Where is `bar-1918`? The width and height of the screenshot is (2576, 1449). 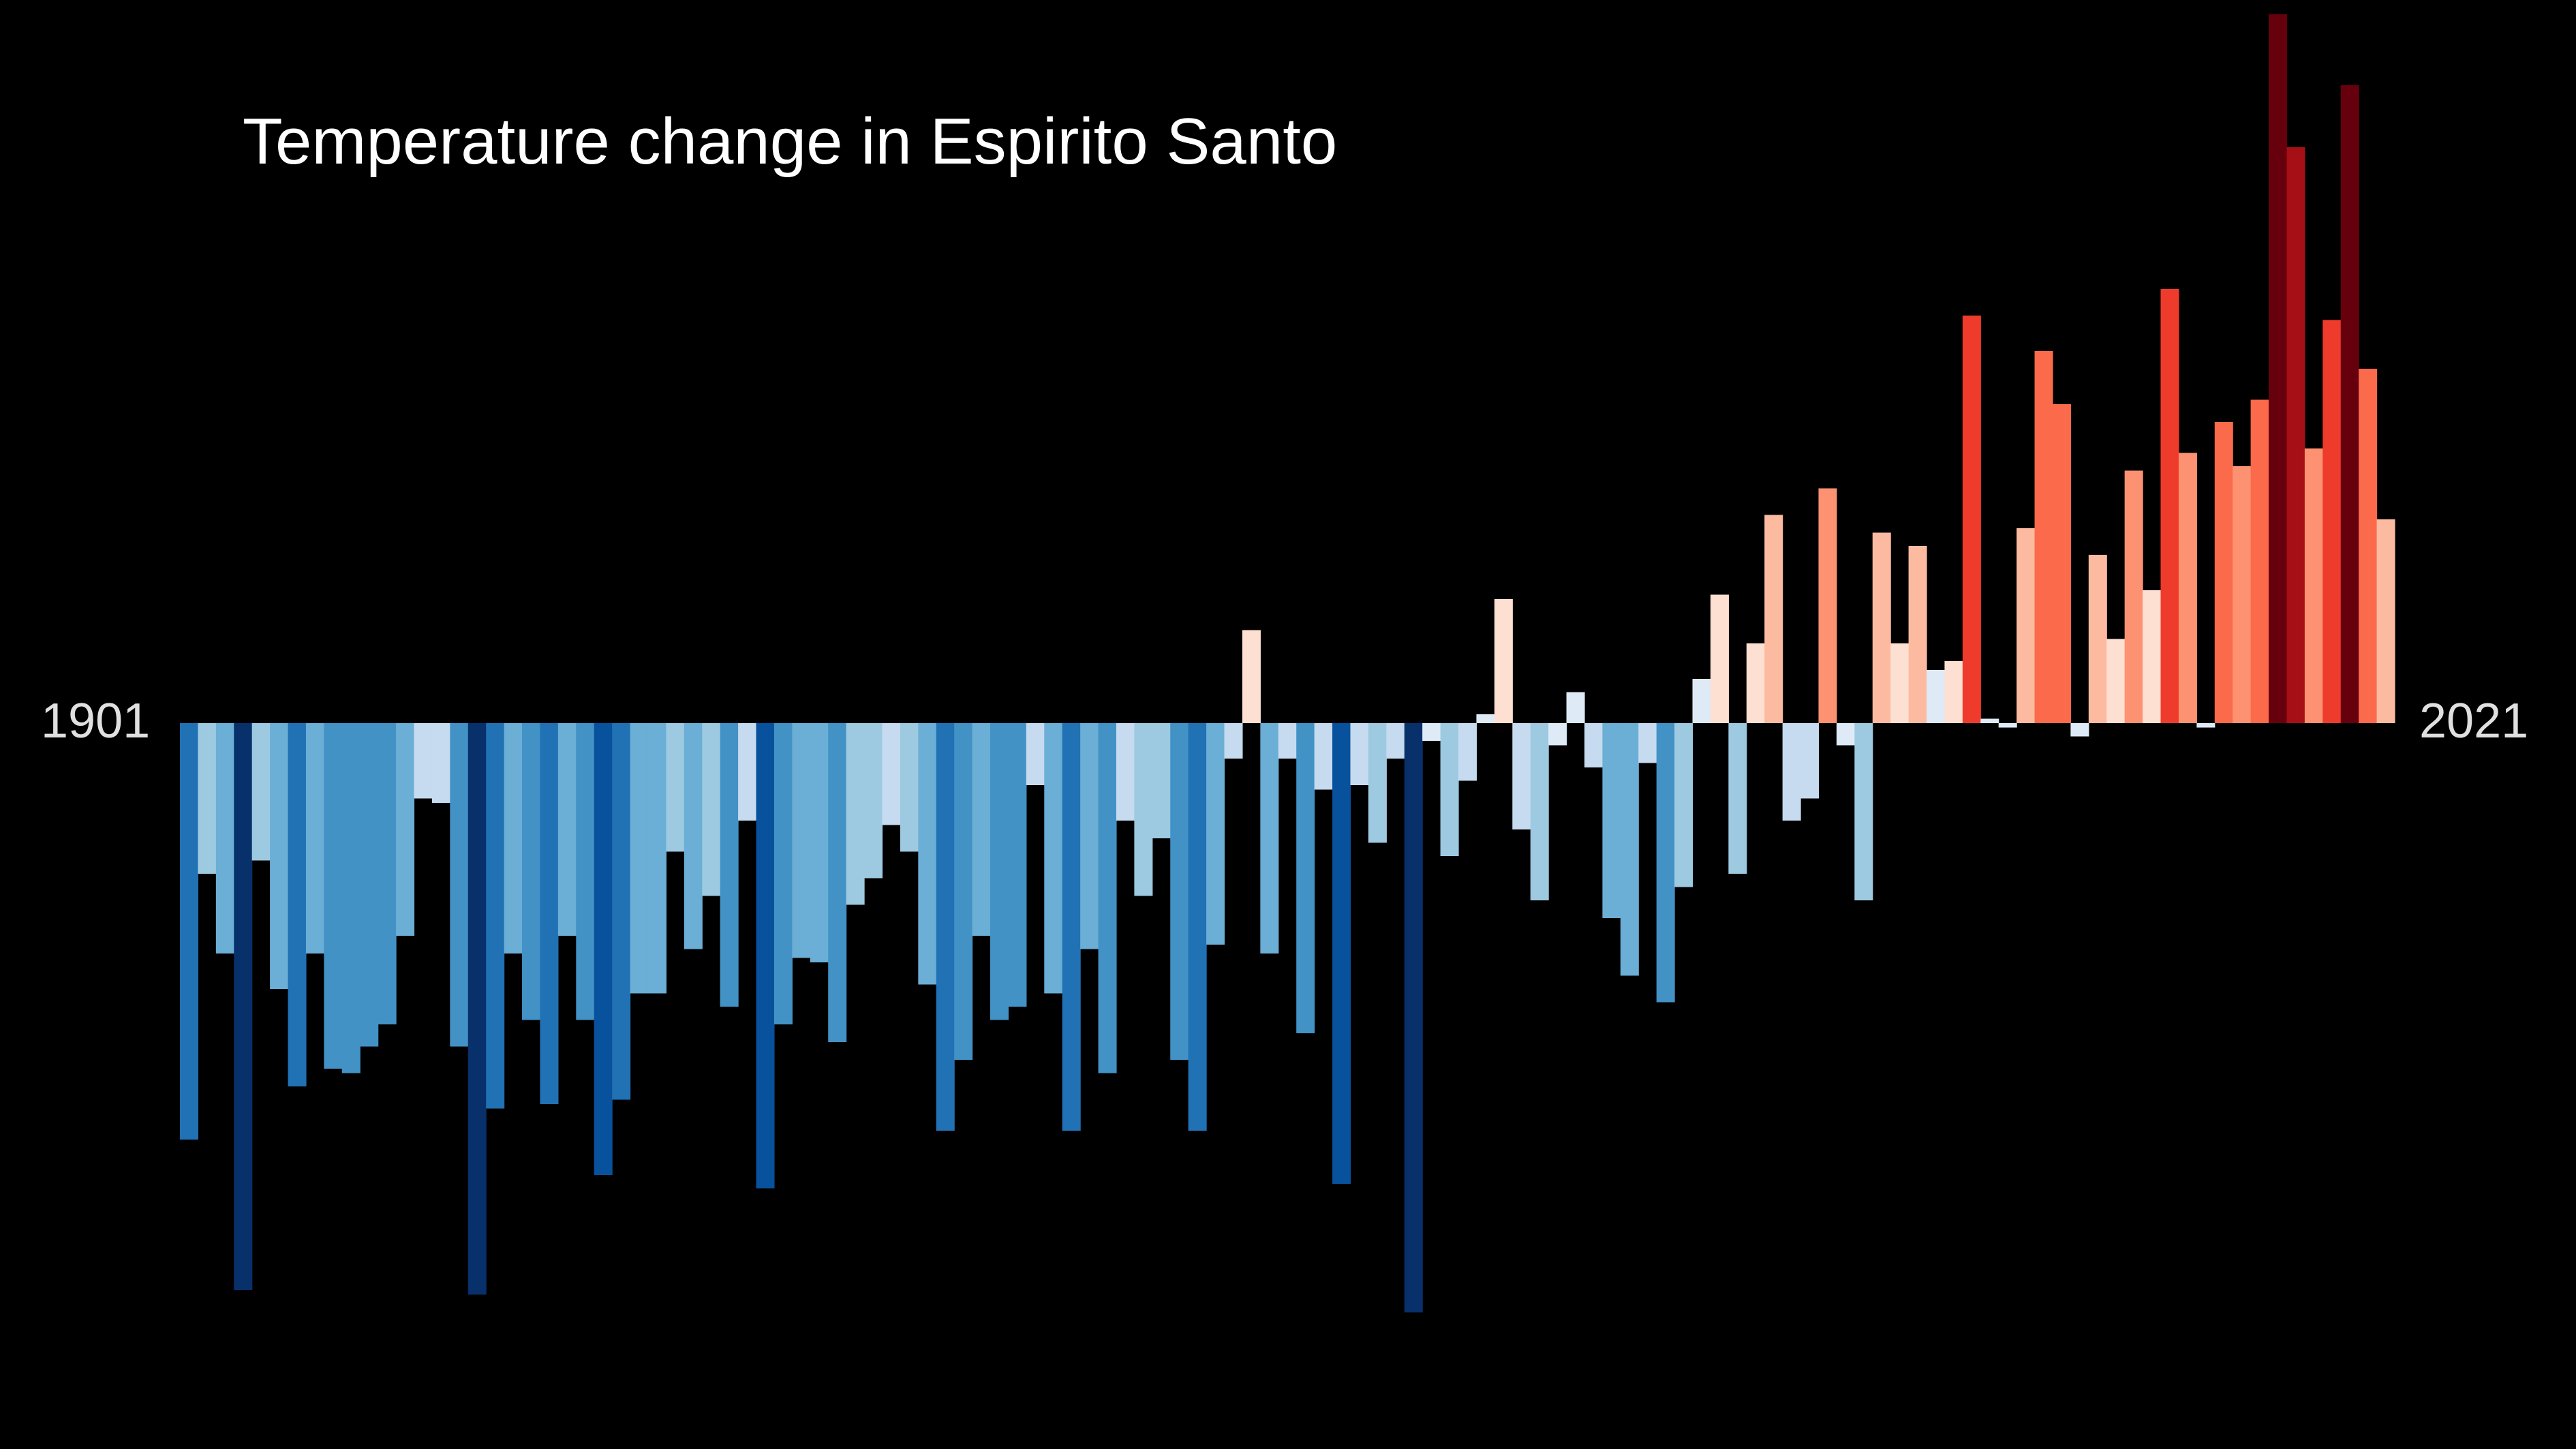
bar-1918 is located at coordinates (495, 916).